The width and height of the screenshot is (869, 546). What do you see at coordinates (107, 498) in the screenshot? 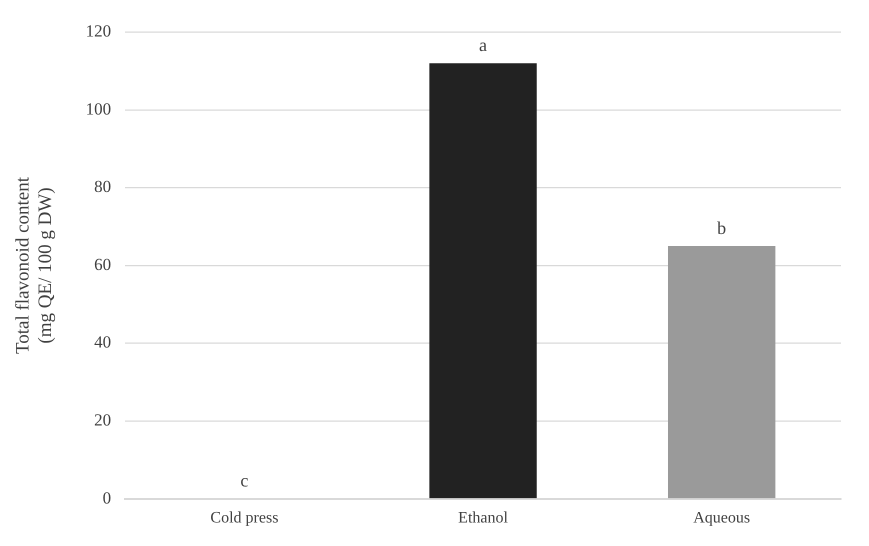
I see `y-tick-label: 0` at bounding box center [107, 498].